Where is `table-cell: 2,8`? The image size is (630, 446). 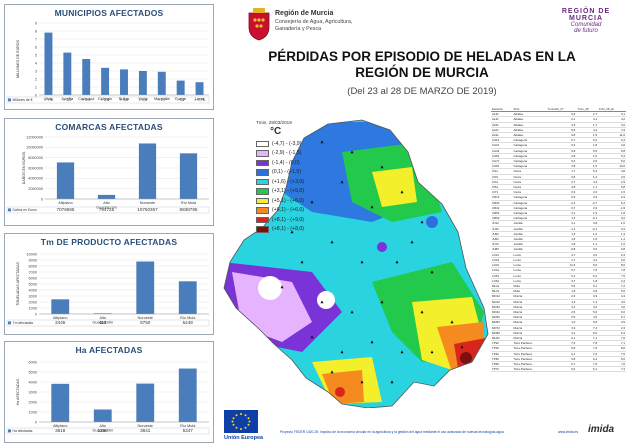
table-cell: 2,8 is located at coordinates (561, 156).